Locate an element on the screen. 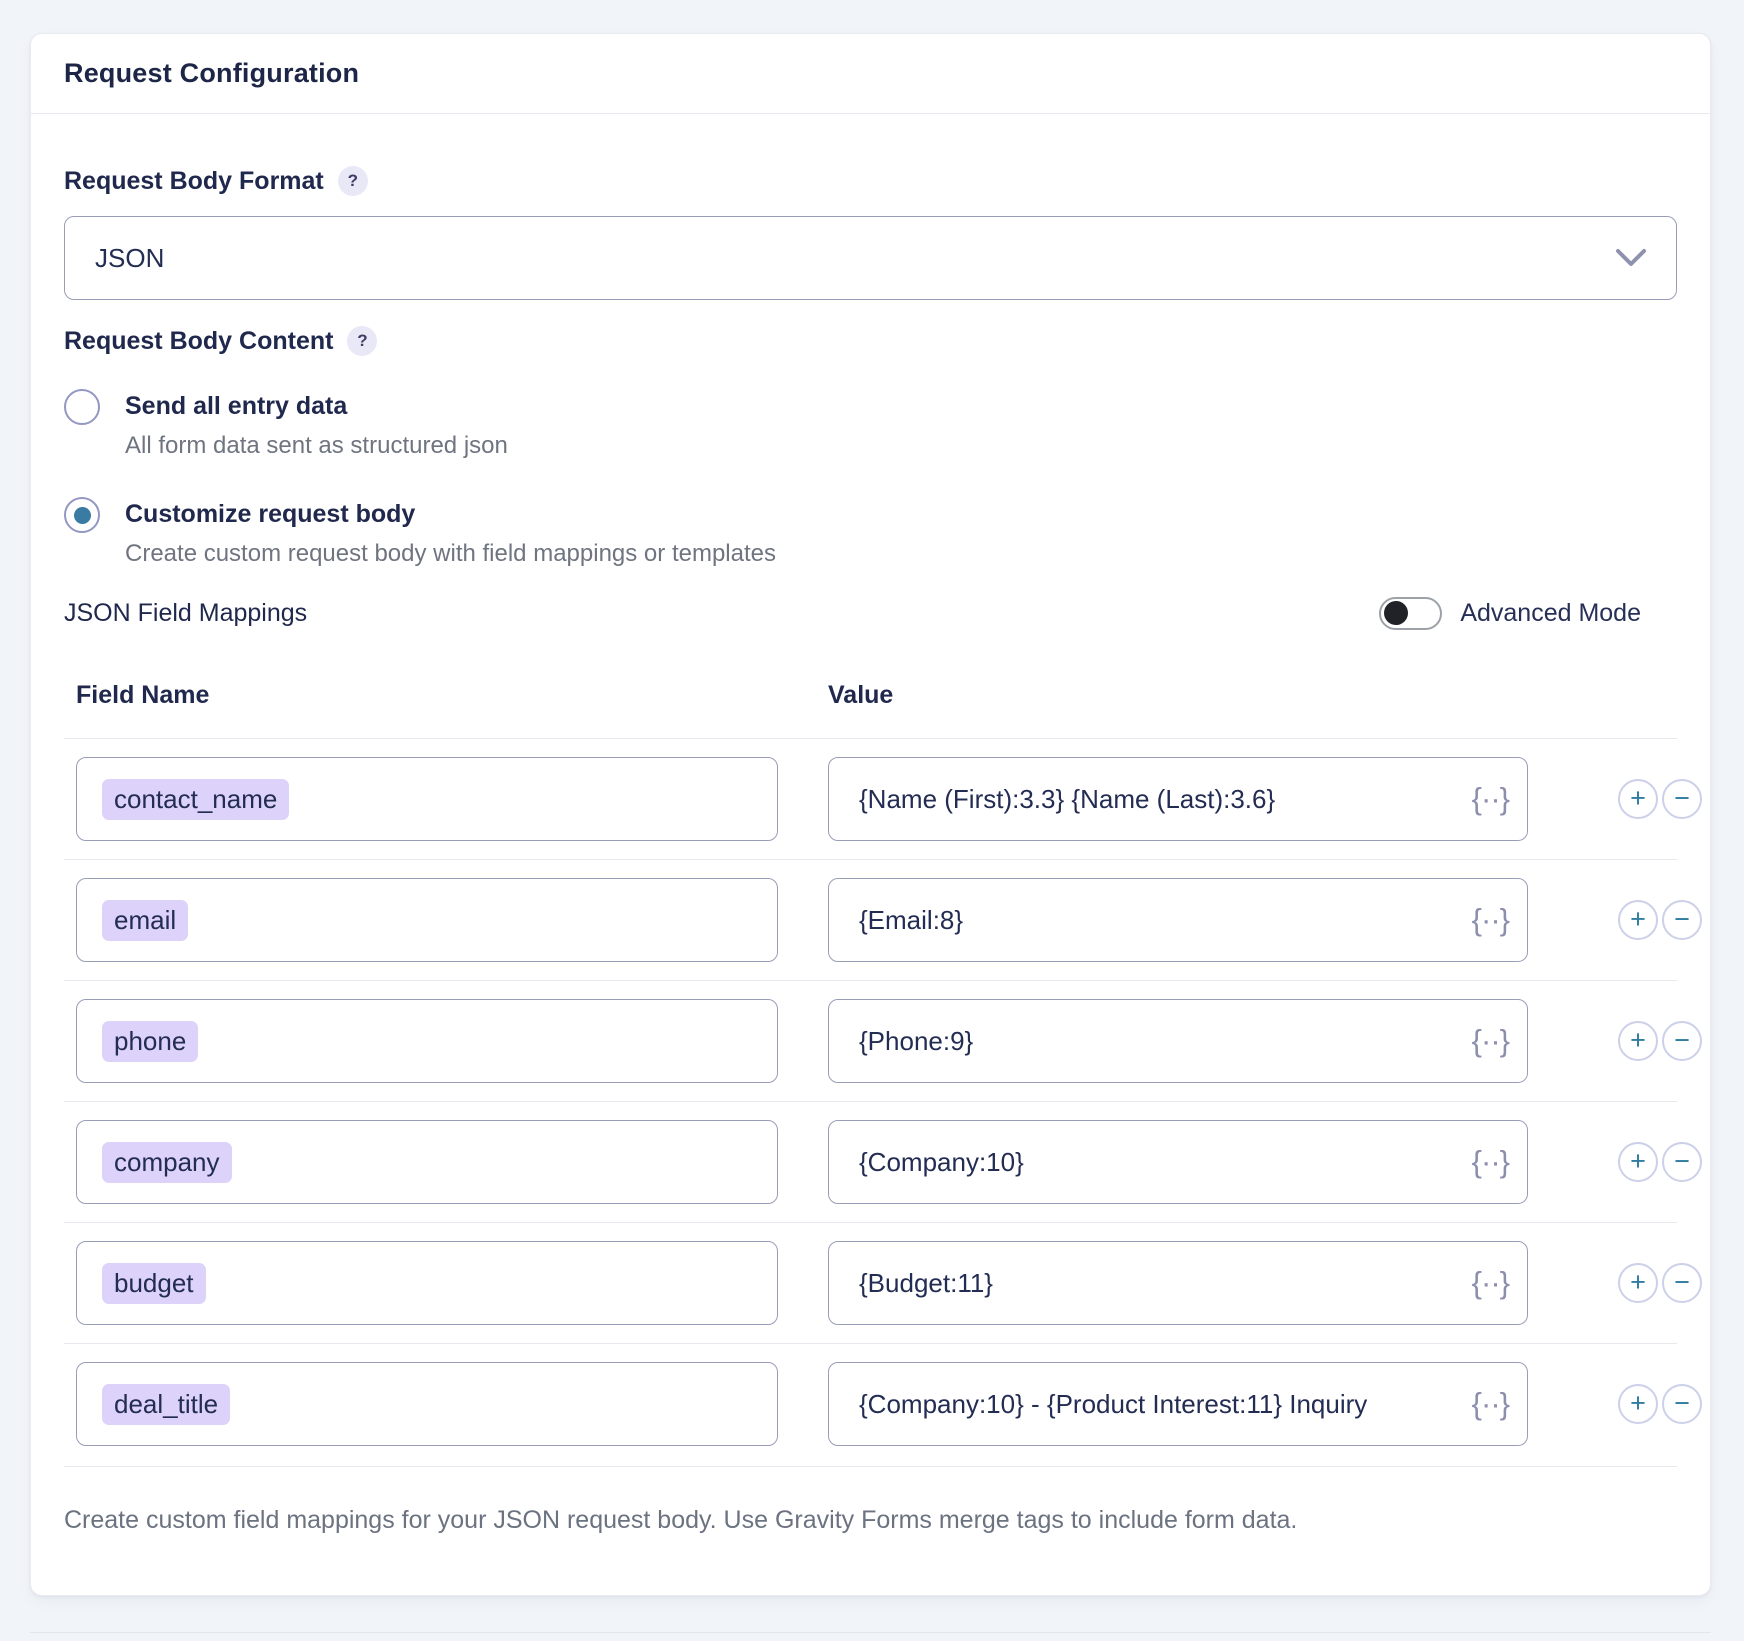  selected-format-value: JSON is located at coordinates (130, 257).